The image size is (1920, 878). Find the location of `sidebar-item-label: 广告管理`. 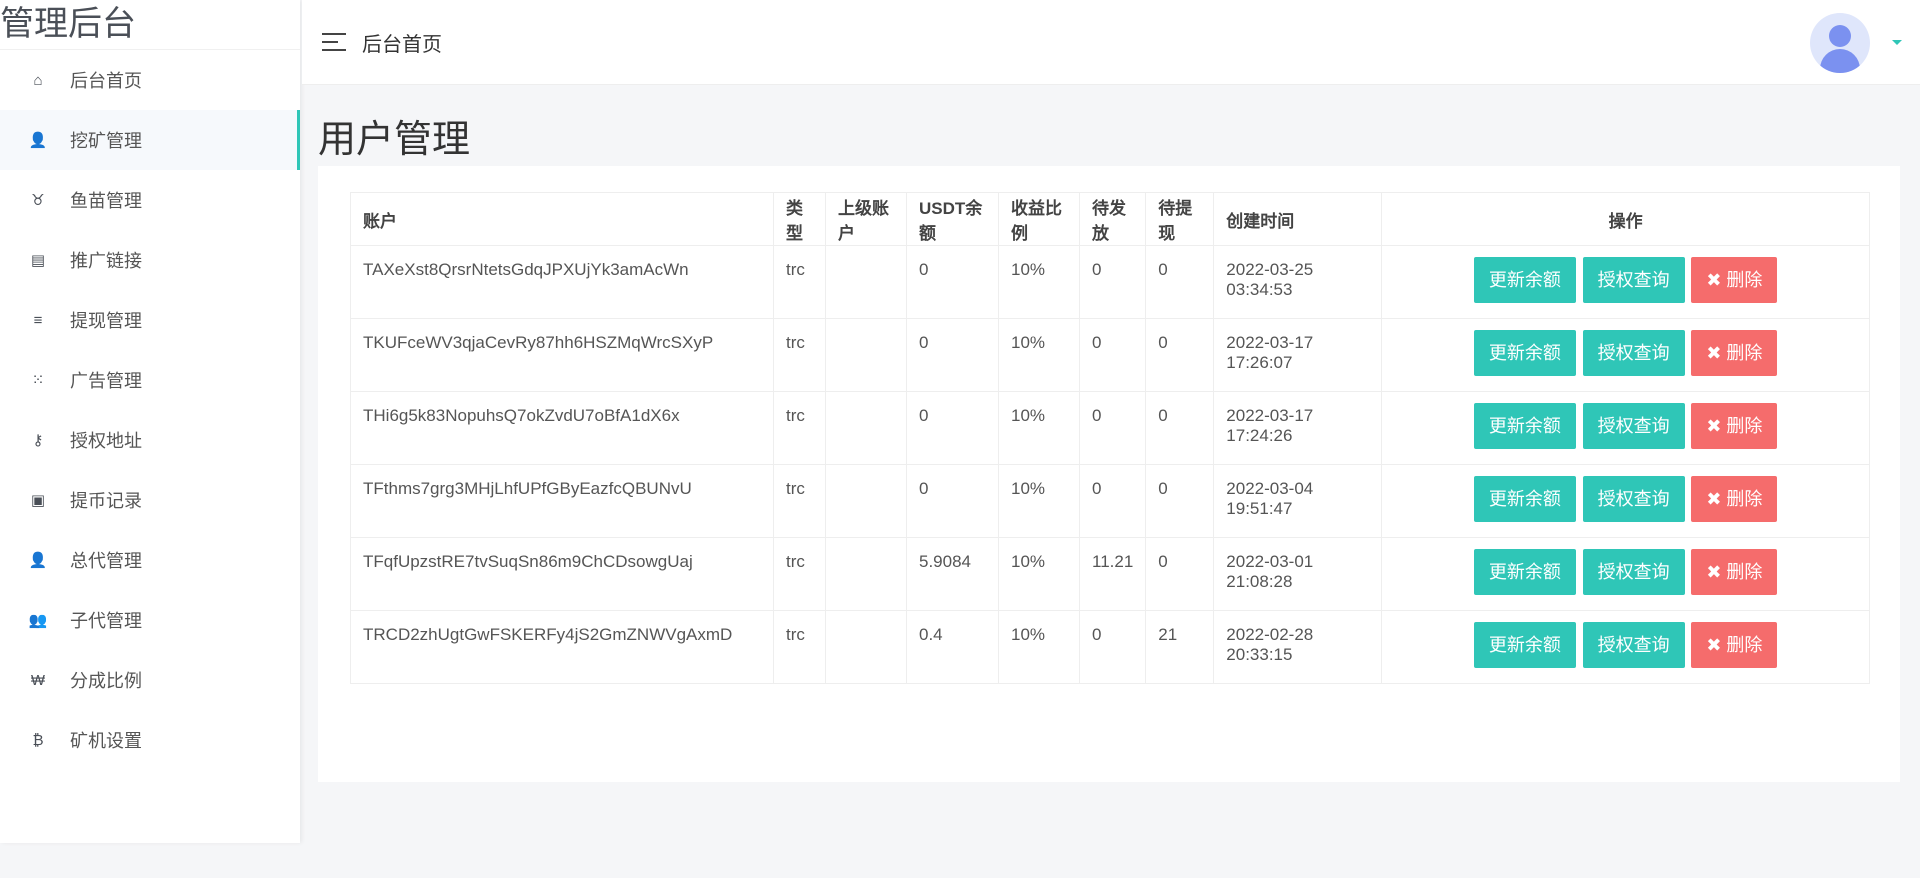

sidebar-item-label: 广告管理 is located at coordinates (106, 381).